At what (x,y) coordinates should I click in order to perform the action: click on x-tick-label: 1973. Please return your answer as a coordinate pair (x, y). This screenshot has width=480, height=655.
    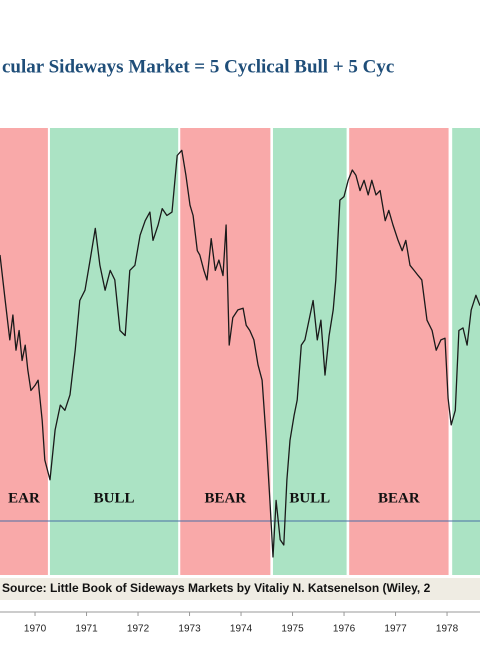
    Looking at the image, I should click on (189, 629).